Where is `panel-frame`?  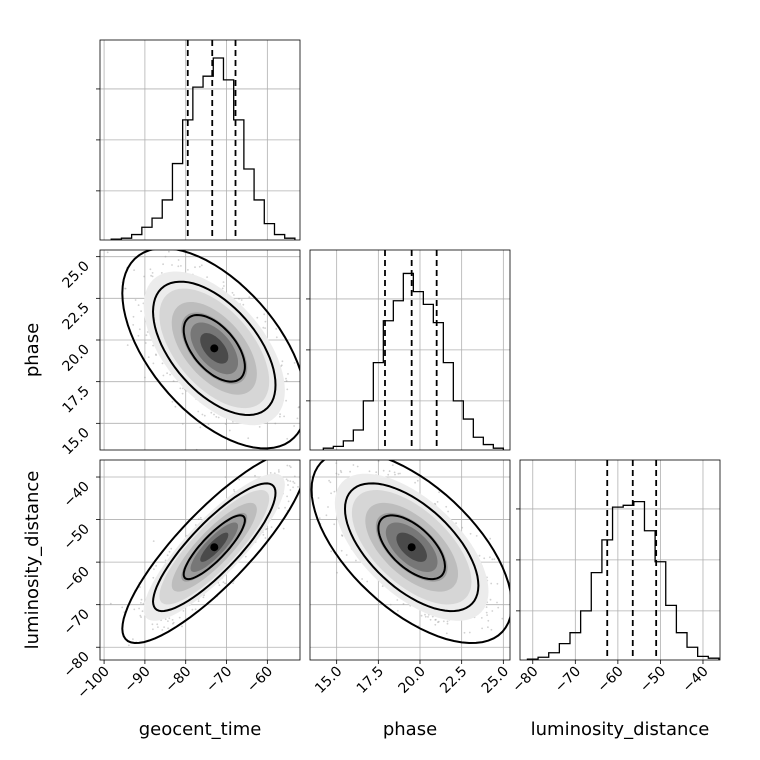 panel-frame is located at coordinates (410, 350).